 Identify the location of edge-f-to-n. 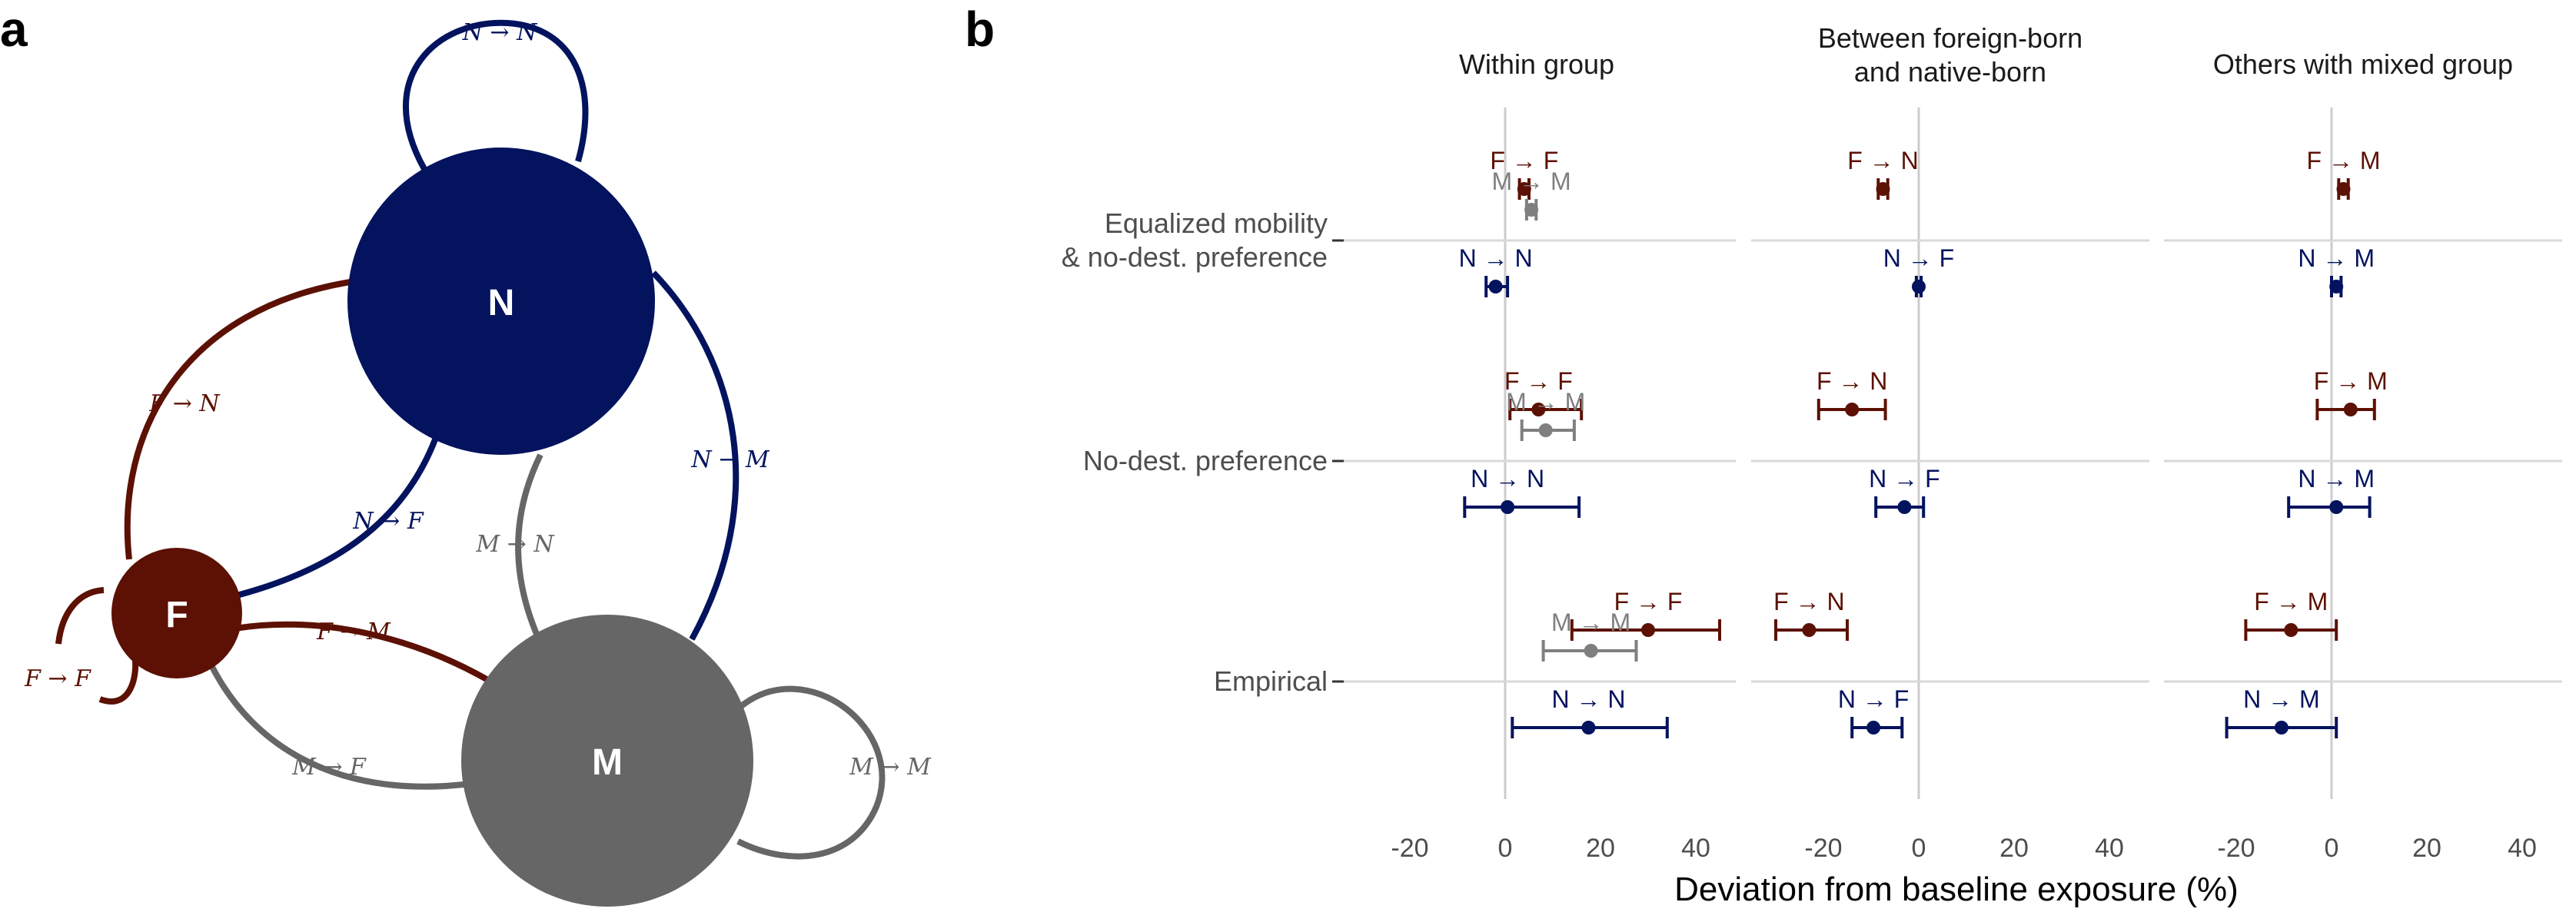
(240, 419).